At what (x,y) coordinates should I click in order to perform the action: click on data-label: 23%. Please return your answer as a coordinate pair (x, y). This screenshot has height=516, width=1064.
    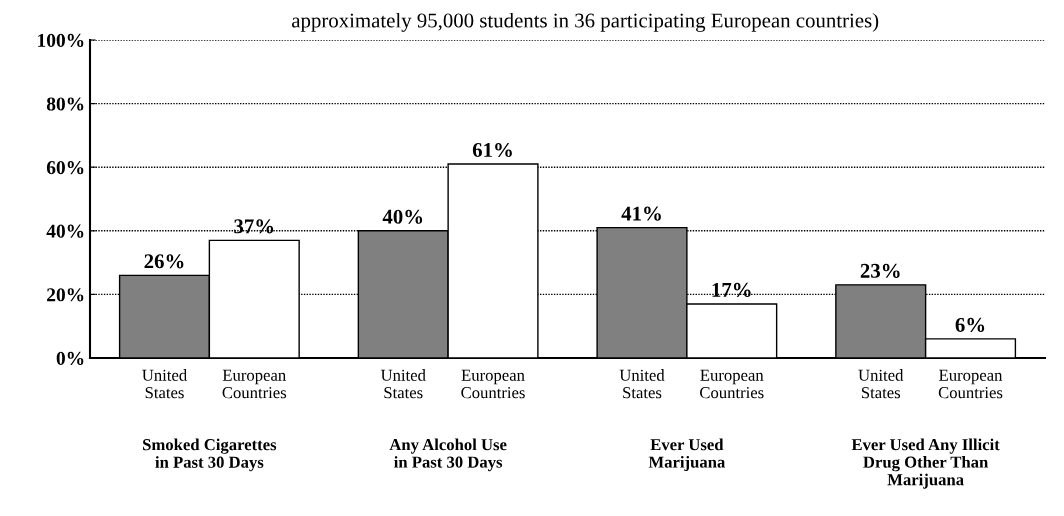
    Looking at the image, I should click on (880, 270).